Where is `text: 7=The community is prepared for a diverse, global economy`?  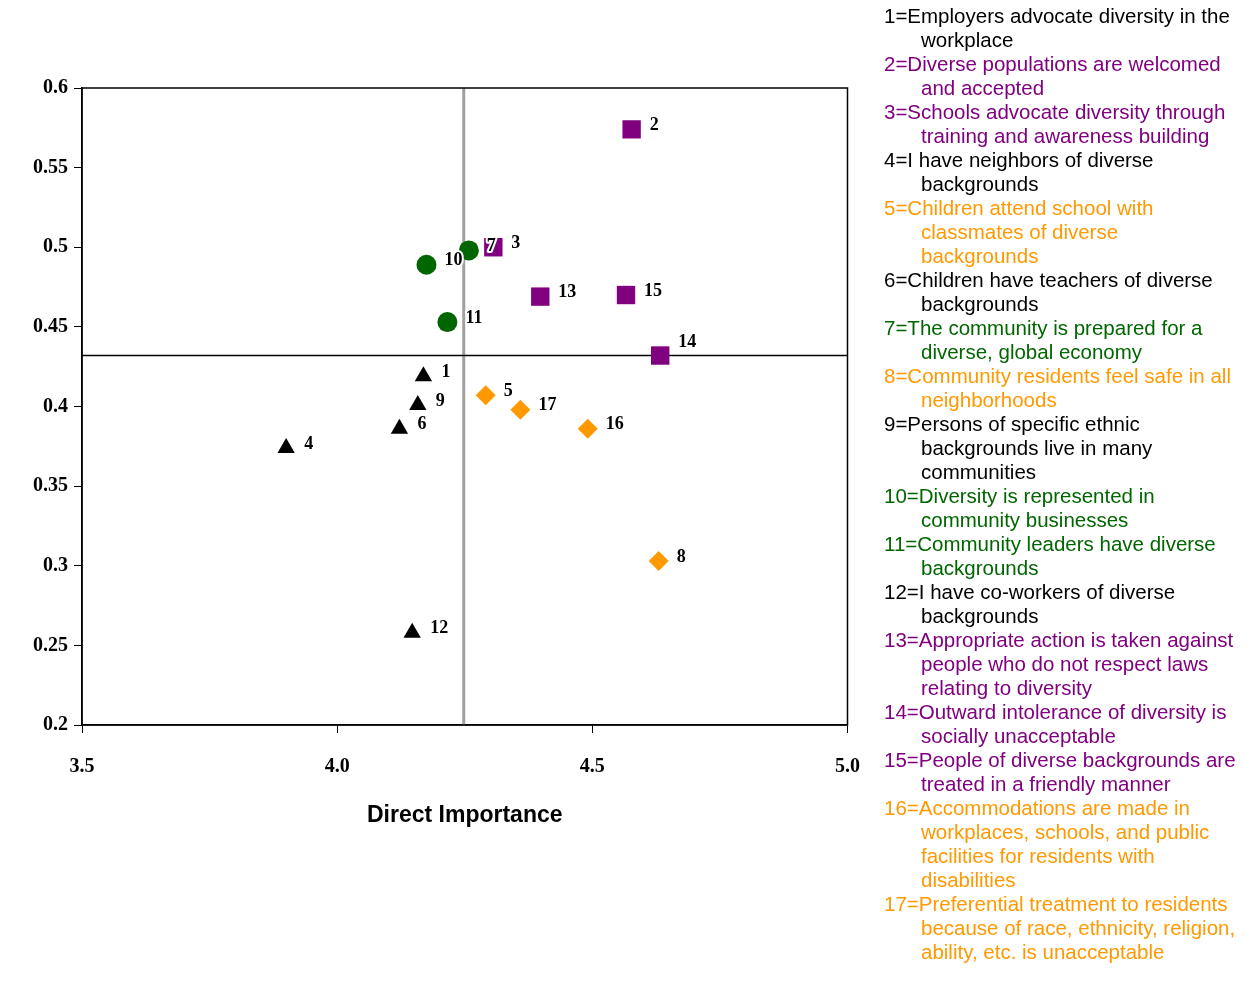 text: 7=The community is prepared for a diverse, global economy is located at coordinates (1044, 340).